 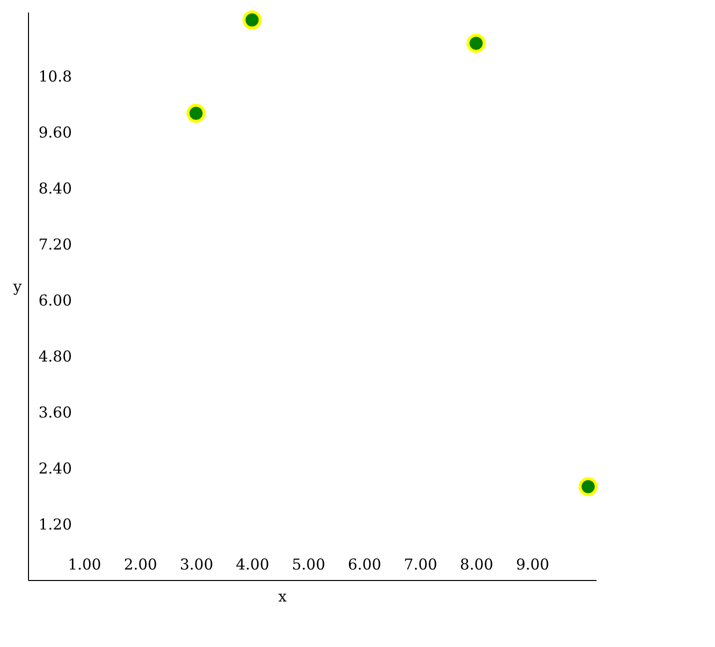 What do you see at coordinates (55, 468) in the screenshot?
I see `y-tick-label: 2.40` at bounding box center [55, 468].